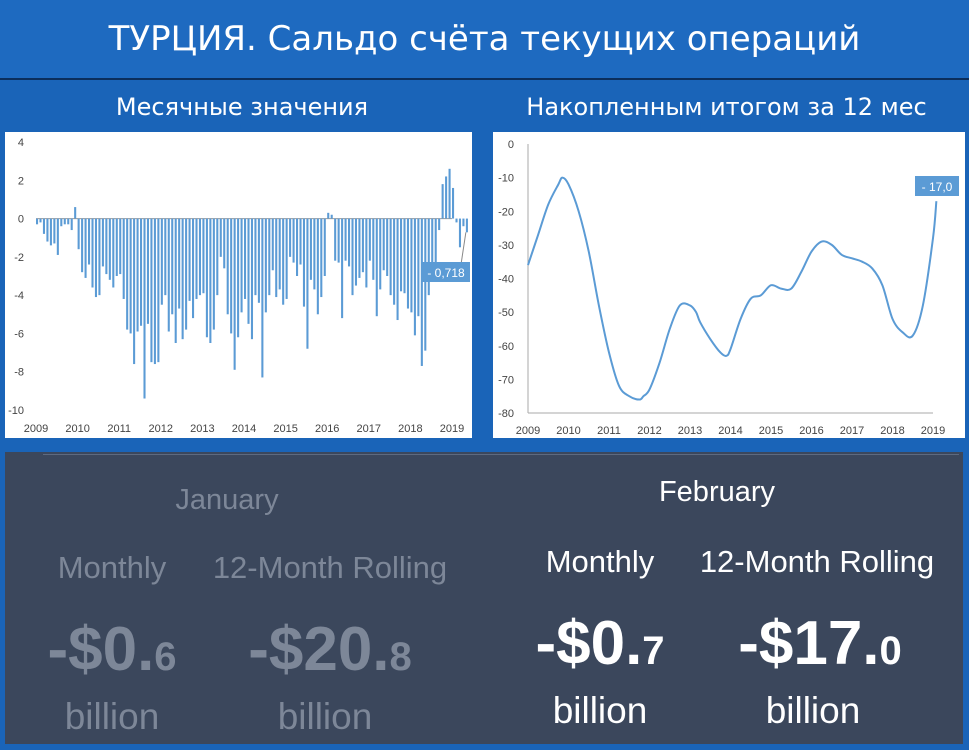  Describe the element at coordinates (506, 380) in the screenshot. I see `y-tick-label: -70` at that location.